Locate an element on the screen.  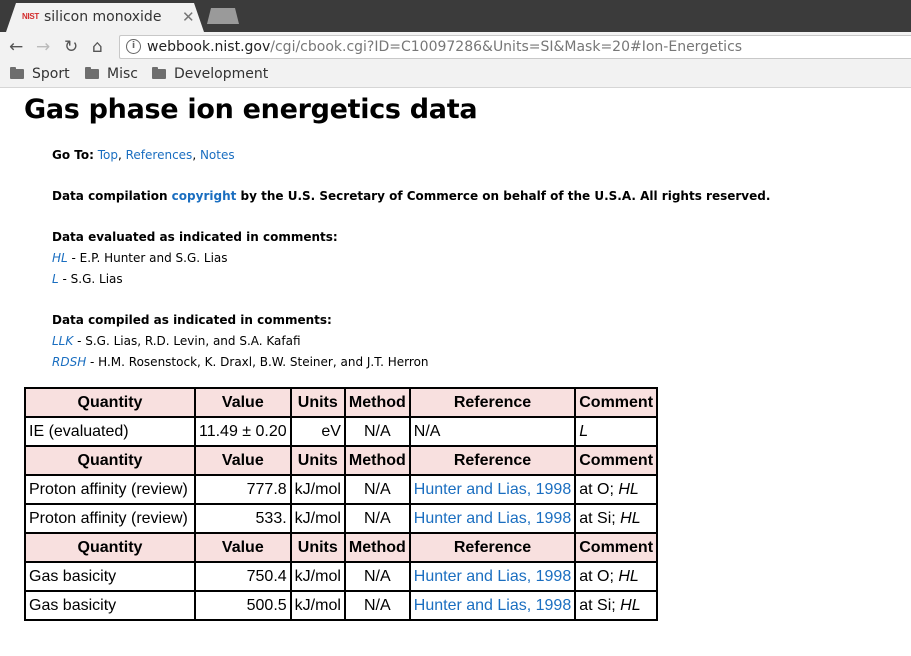
cell-units: eV is located at coordinates (317, 431).